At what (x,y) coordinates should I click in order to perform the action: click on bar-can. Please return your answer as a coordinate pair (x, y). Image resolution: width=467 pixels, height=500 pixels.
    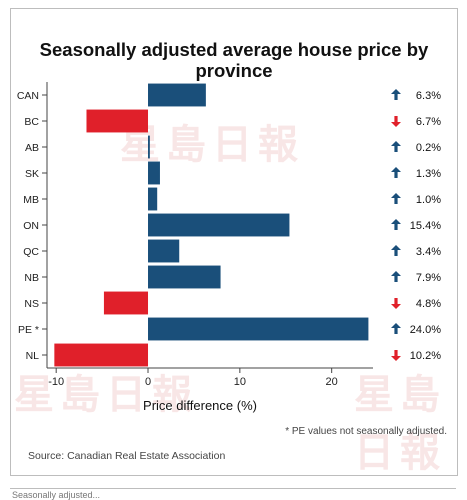
    Looking at the image, I should click on (177, 95).